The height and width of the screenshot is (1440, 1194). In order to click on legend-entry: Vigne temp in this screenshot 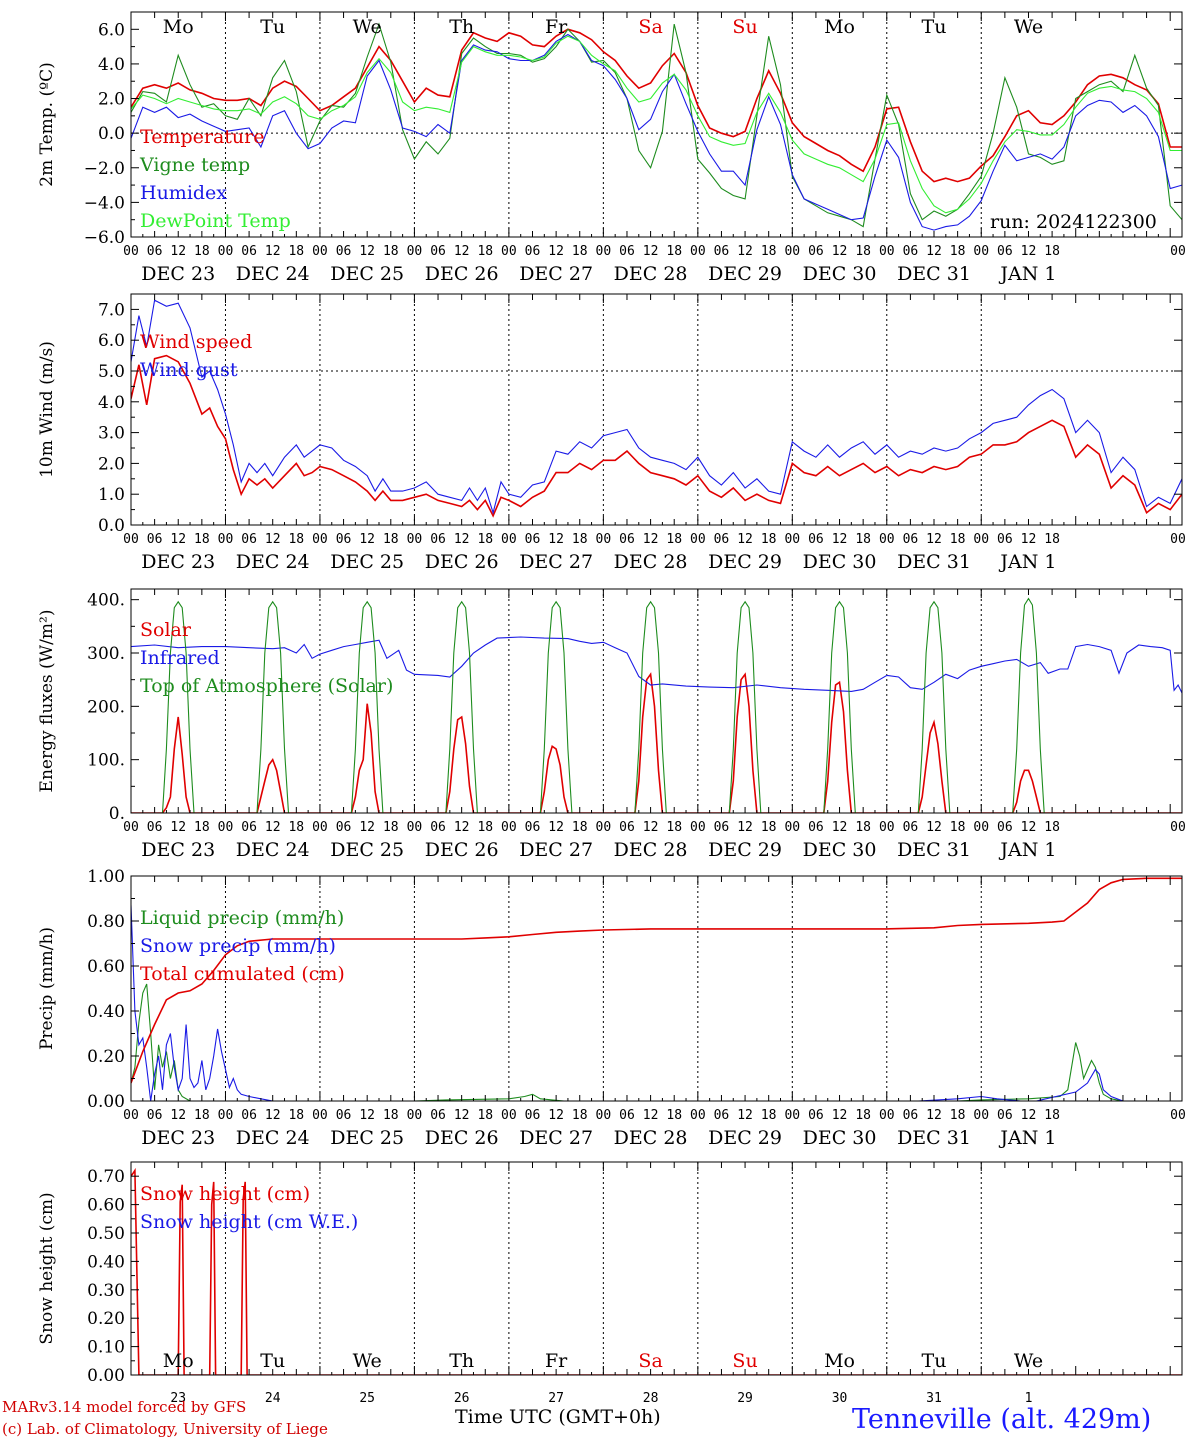, I will do `click(194, 165)`.